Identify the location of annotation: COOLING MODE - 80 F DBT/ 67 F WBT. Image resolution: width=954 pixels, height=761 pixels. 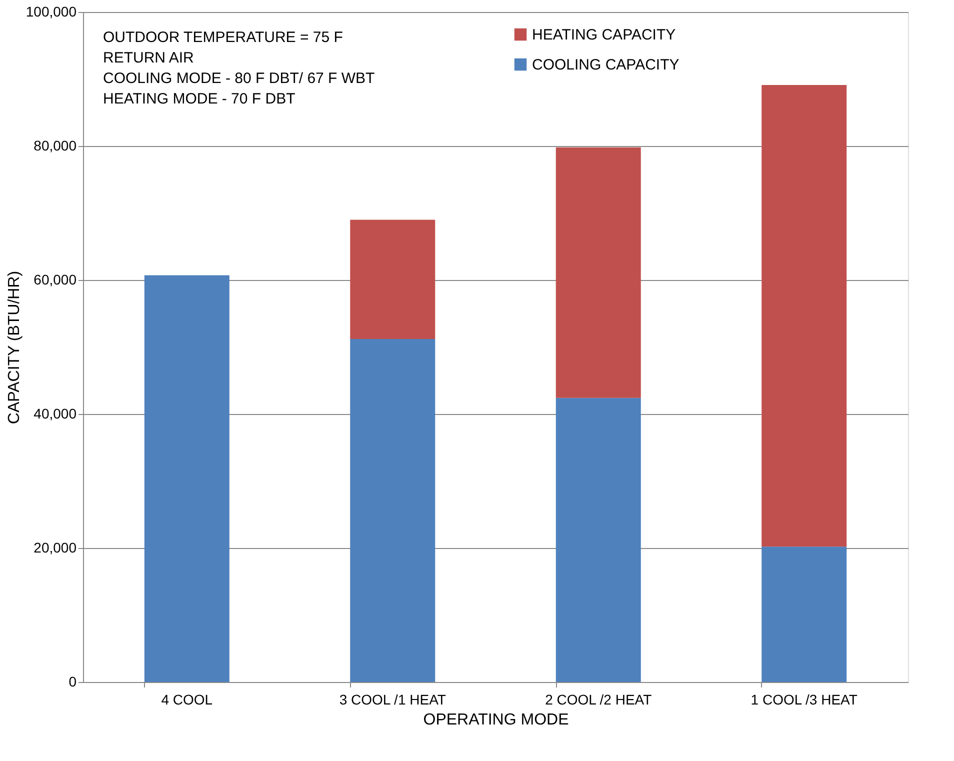
(239, 78).